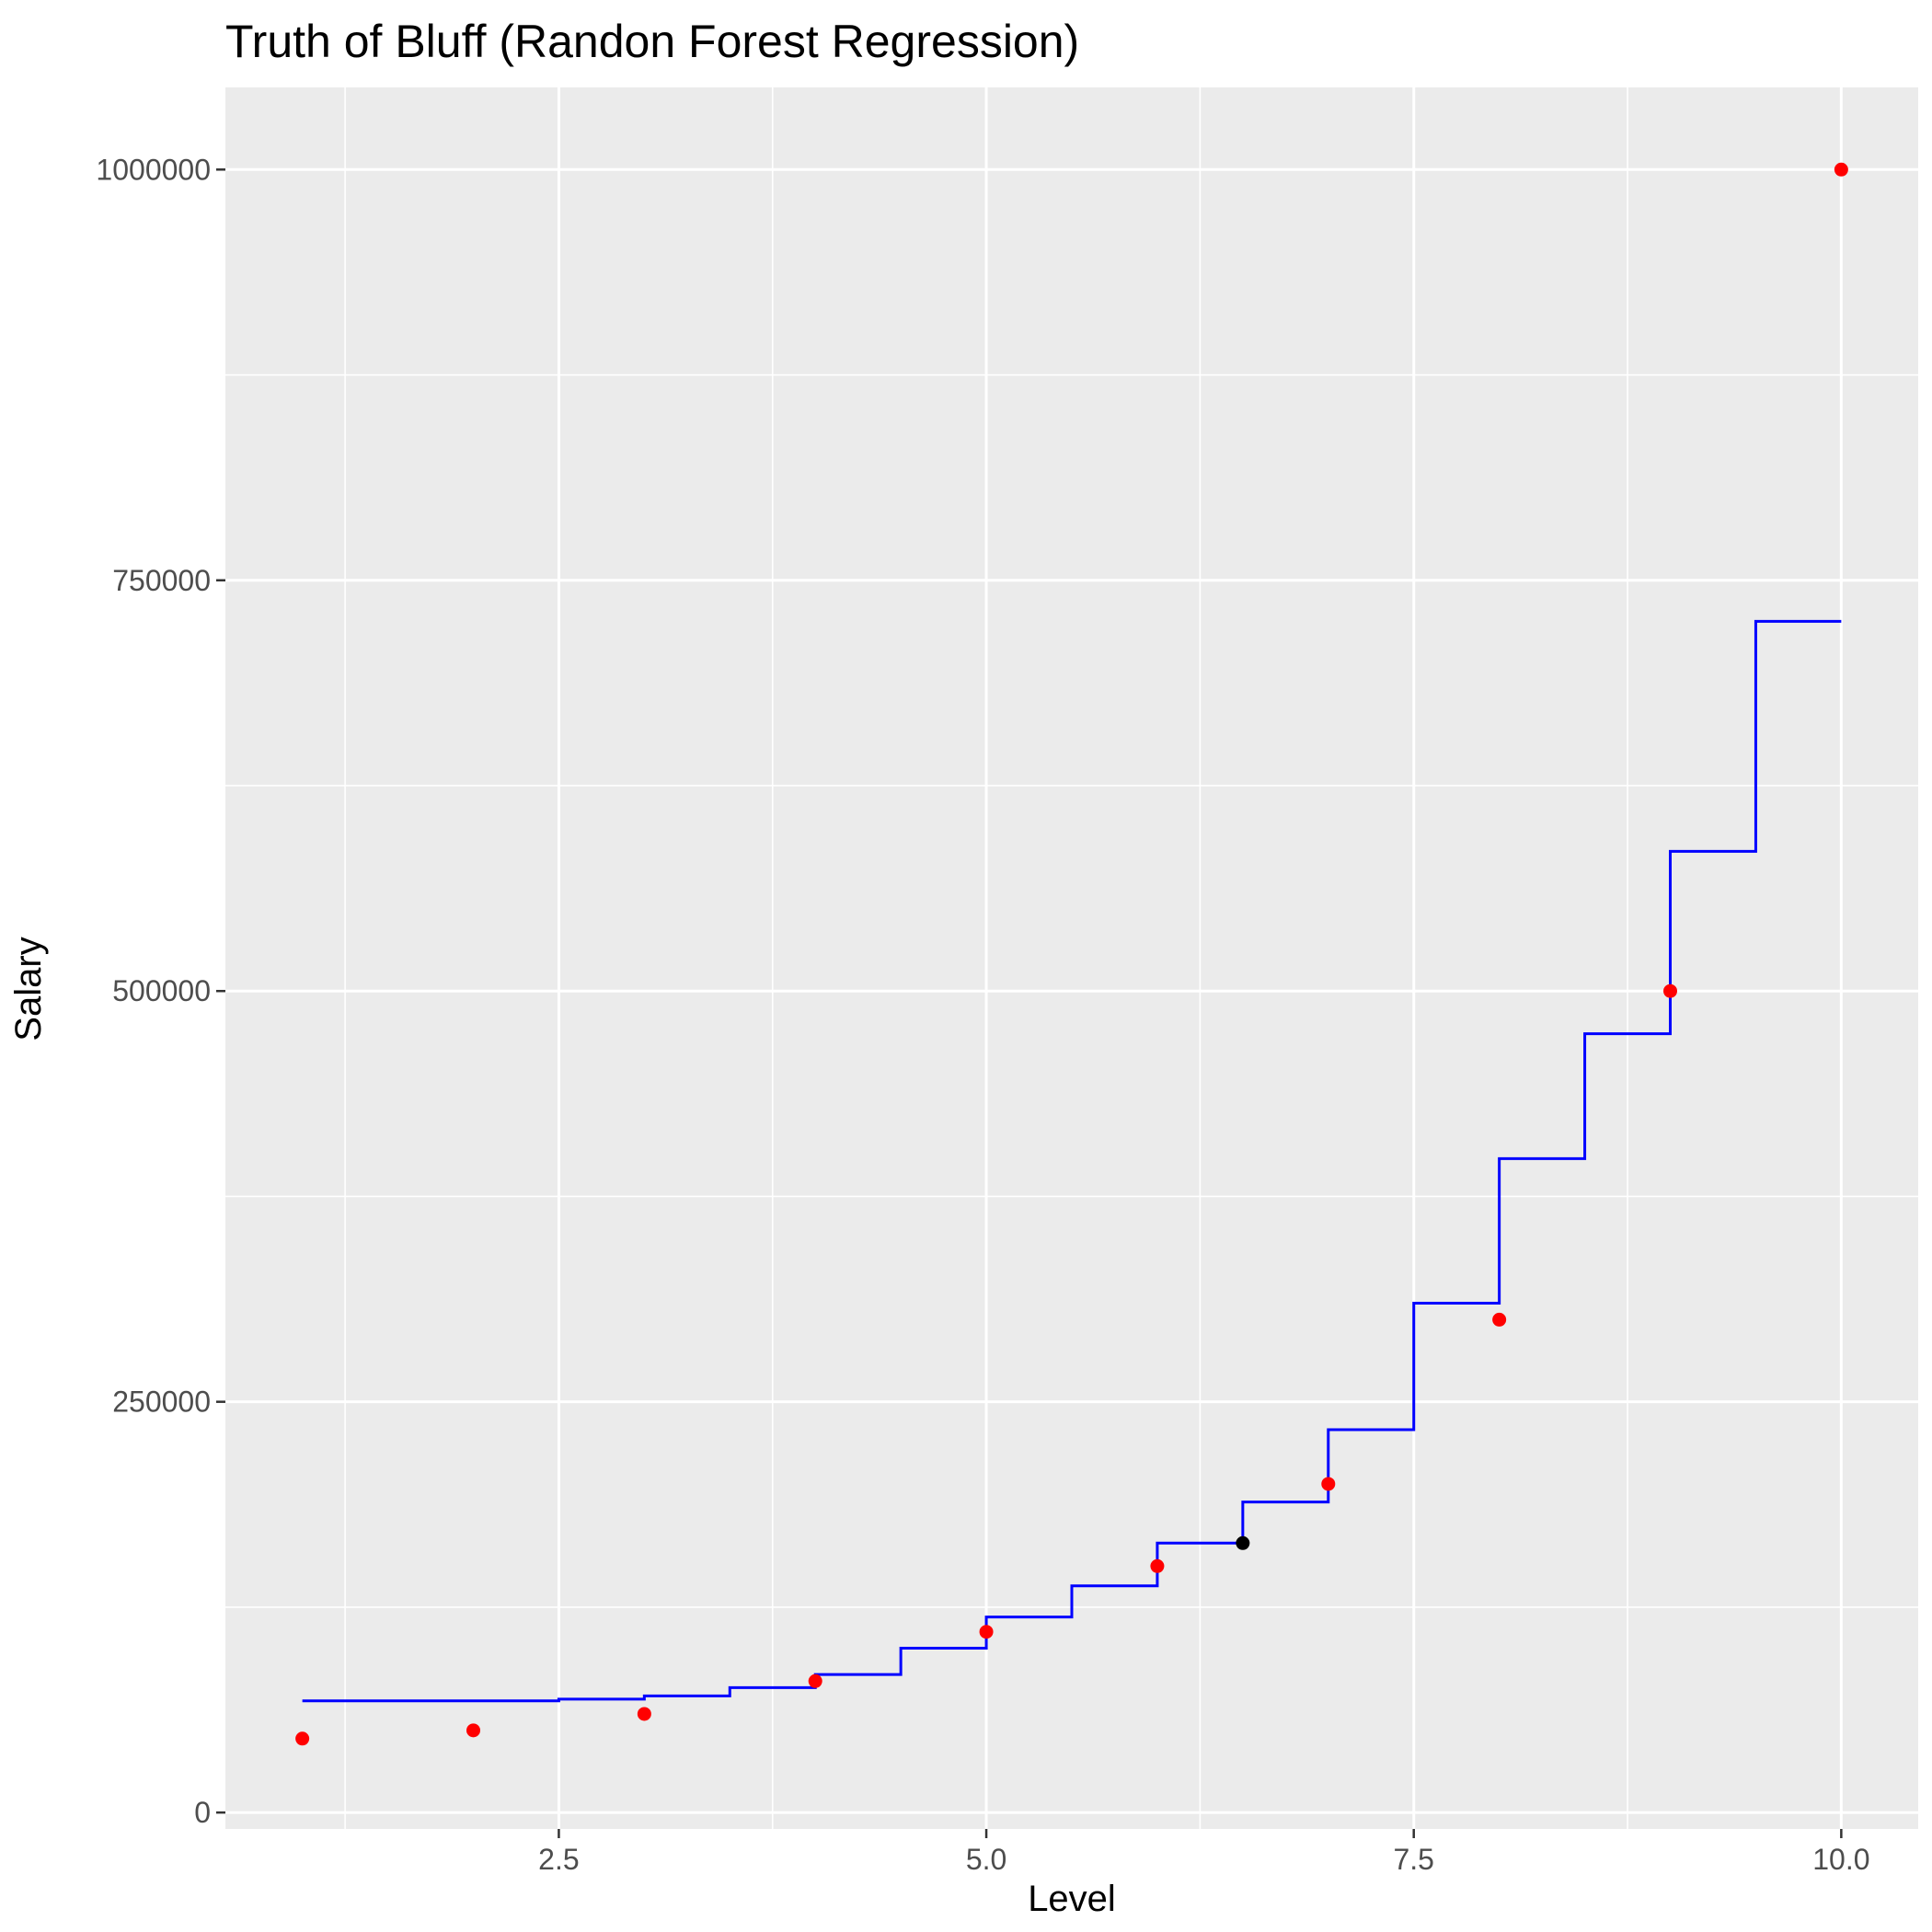 The image size is (1932, 1932). What do you see at coordinates (161, 580) in the screenshot?
I see `y-tick-label: 750000` at bounding box center [161, 580].